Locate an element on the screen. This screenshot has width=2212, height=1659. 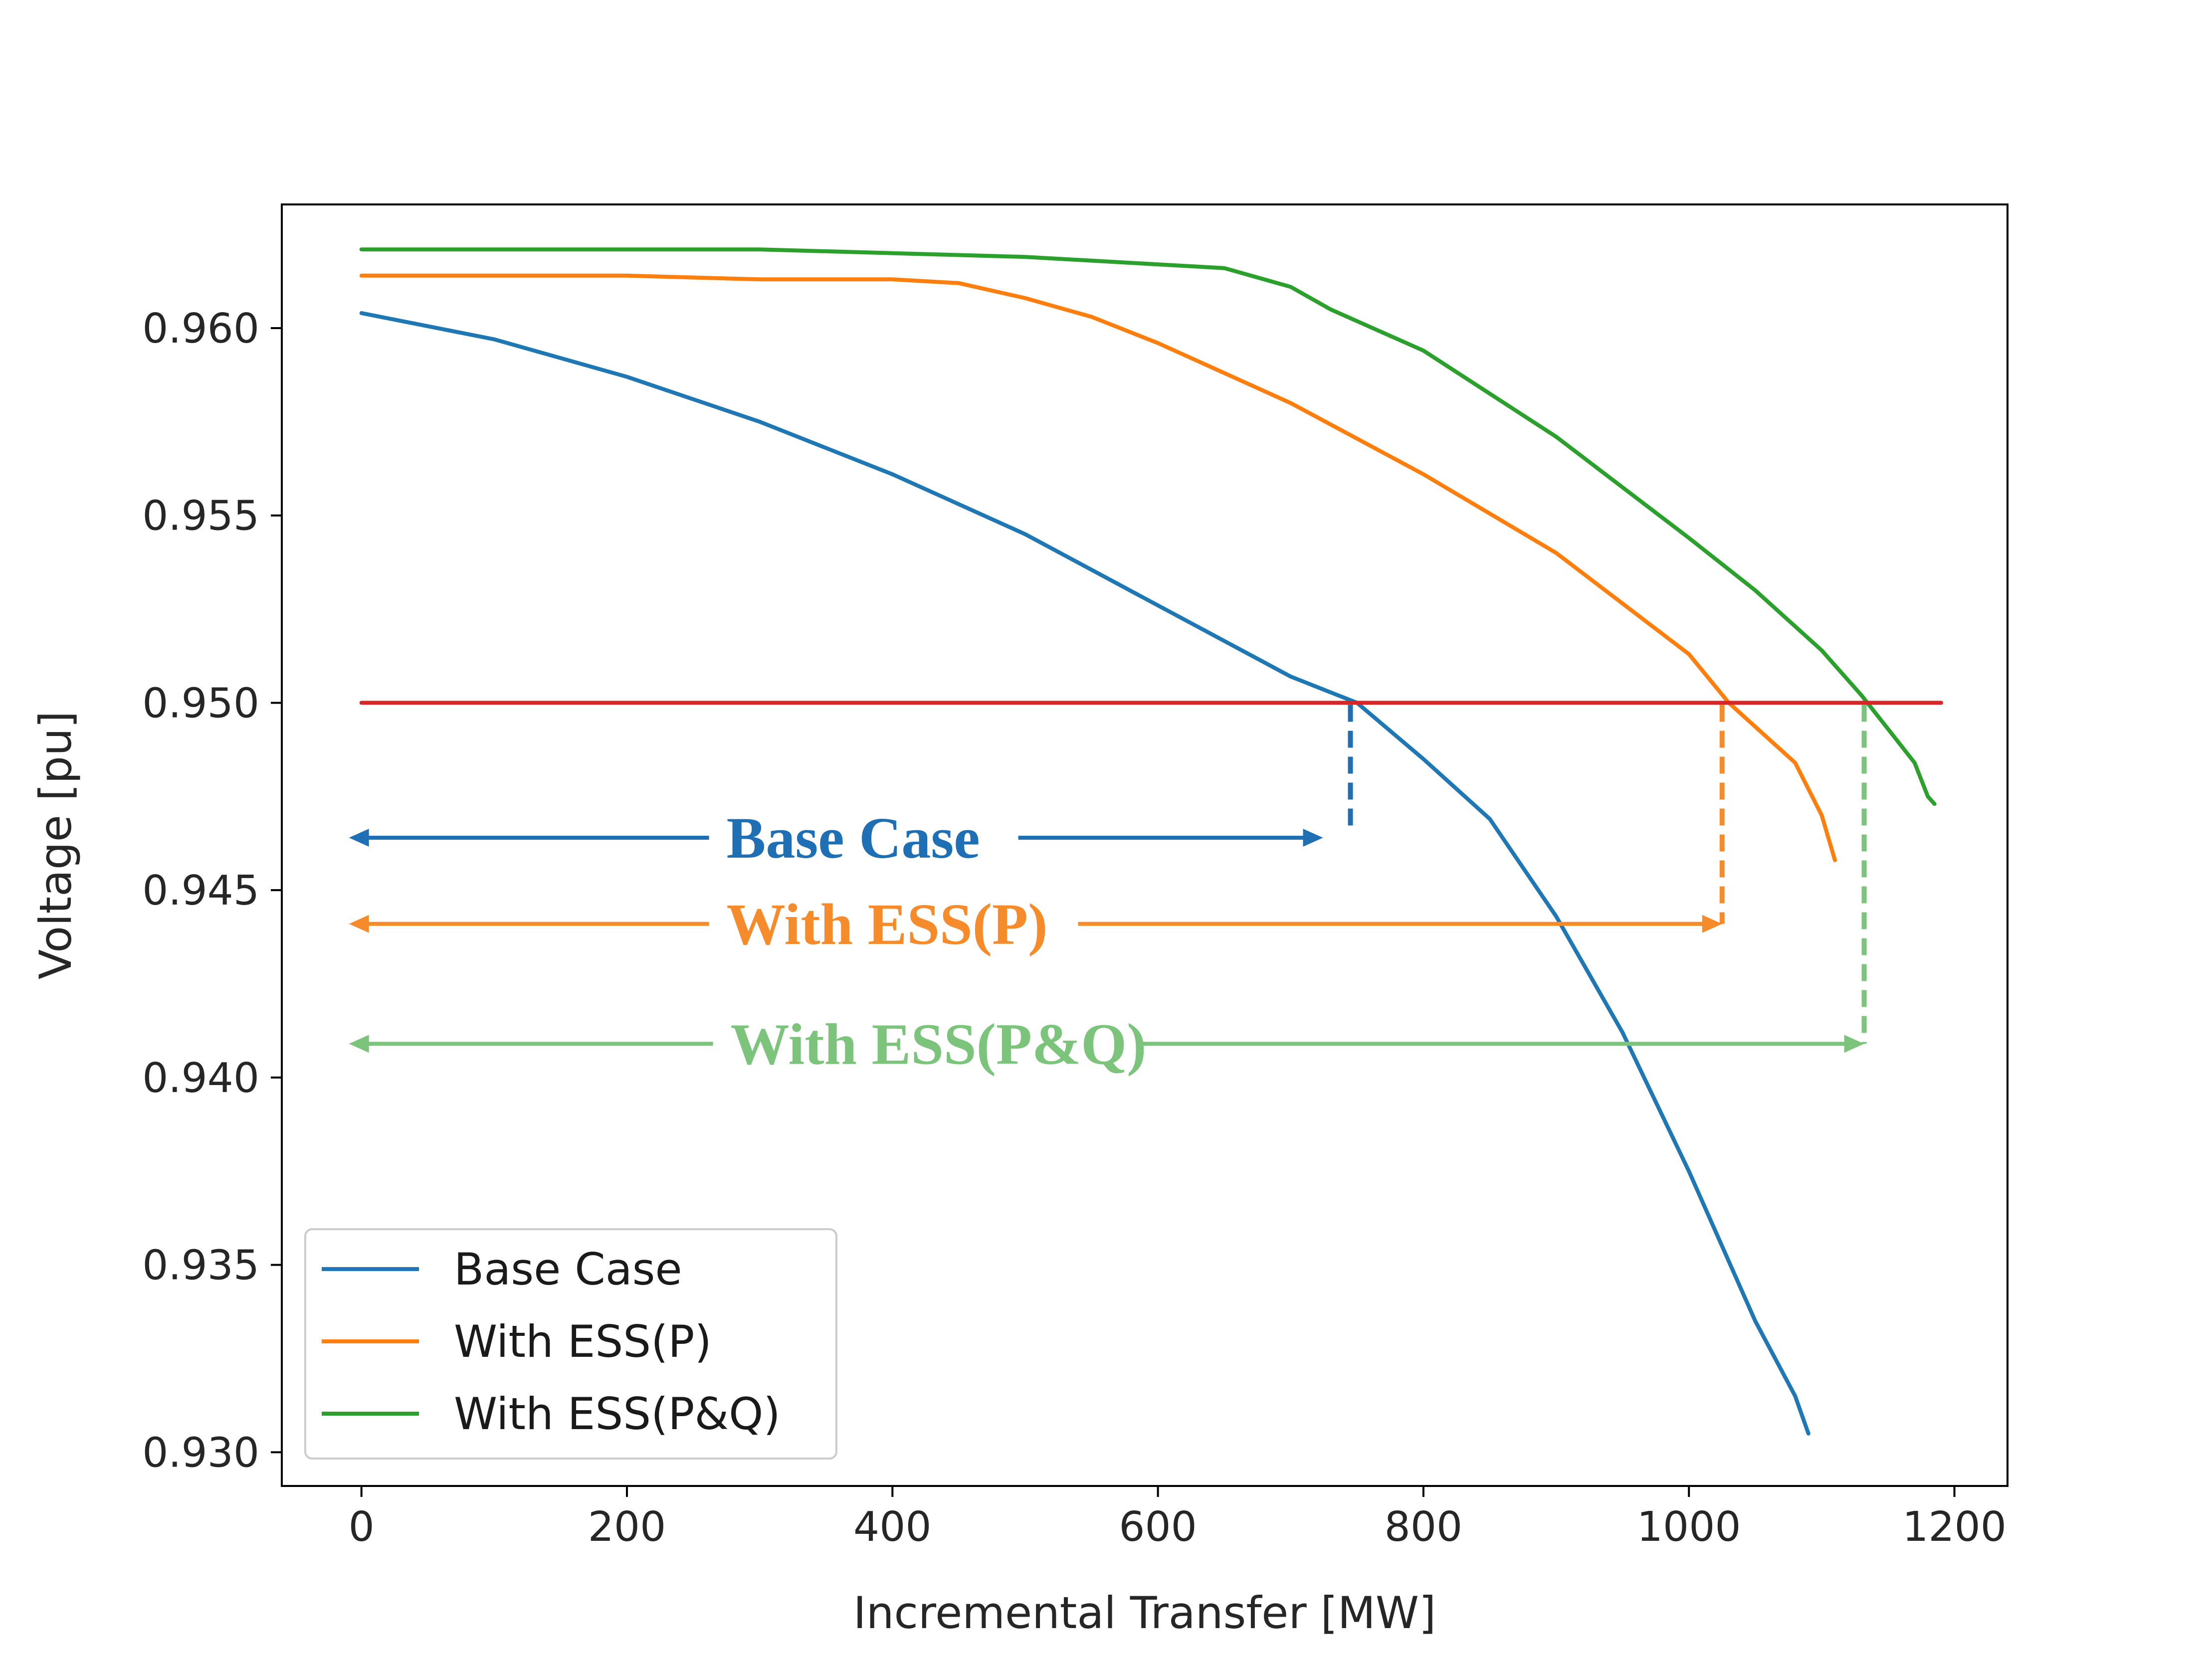
legend-label-3: With ESS(P&Q) is located at coordinates (617, 1414).